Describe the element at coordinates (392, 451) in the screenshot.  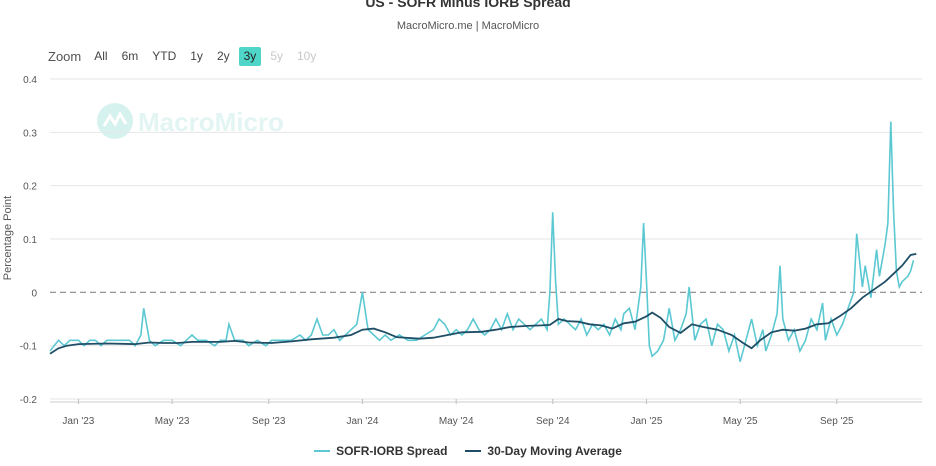
I see `legend-label-spread: SOFR-IORB Spread` at that location.